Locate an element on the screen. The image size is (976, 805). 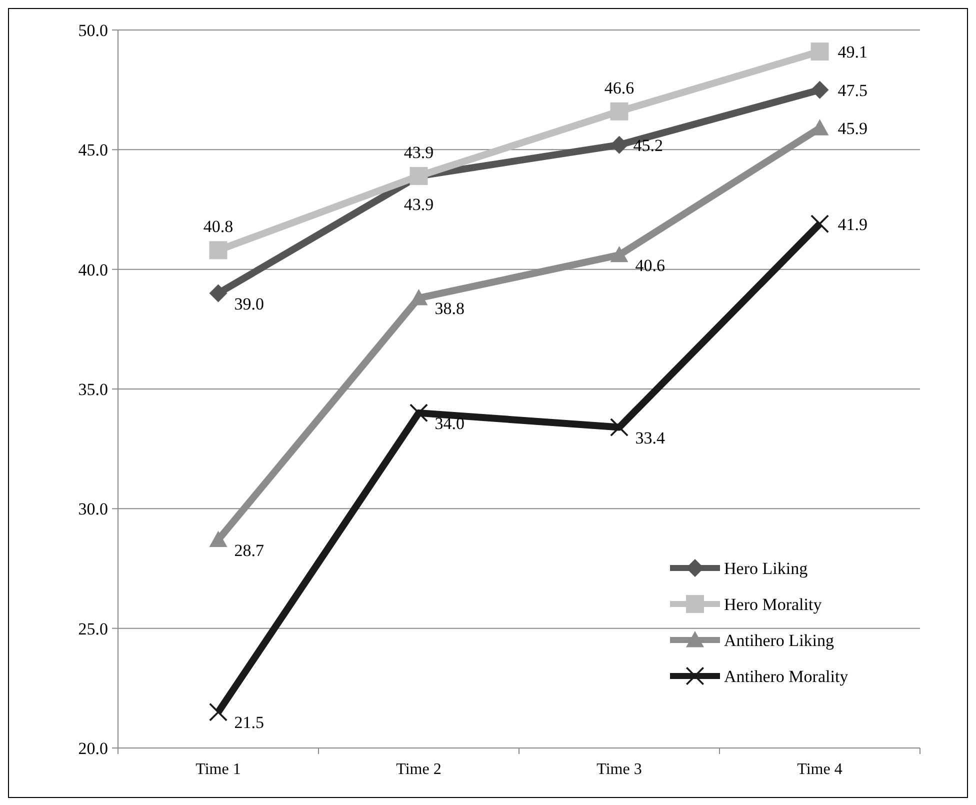
data-label: 45.2 is located at coordinates (648, 145).